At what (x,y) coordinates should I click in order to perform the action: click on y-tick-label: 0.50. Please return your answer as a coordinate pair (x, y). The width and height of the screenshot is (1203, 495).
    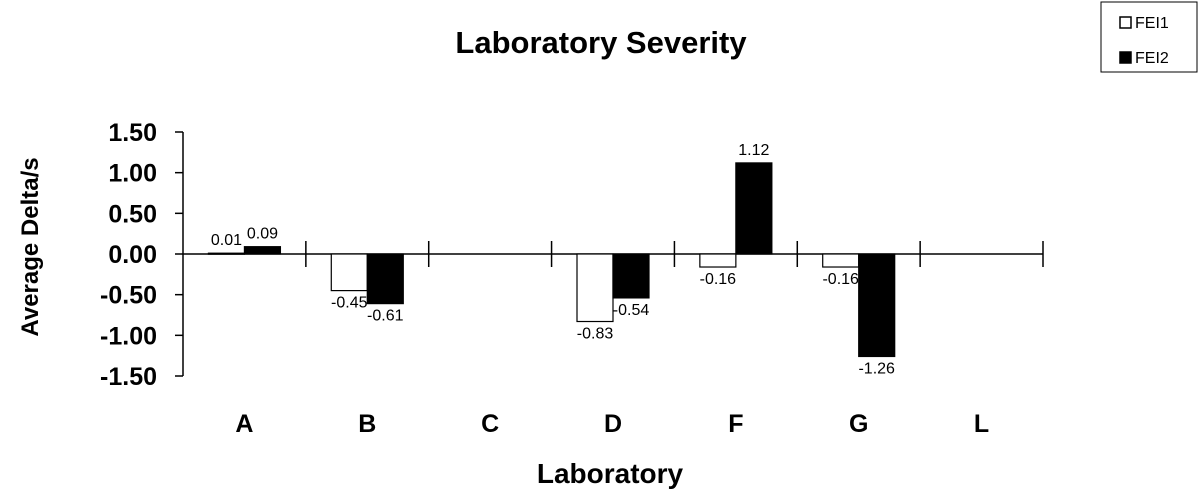
    Looking at the image, I should click on (132, 214).